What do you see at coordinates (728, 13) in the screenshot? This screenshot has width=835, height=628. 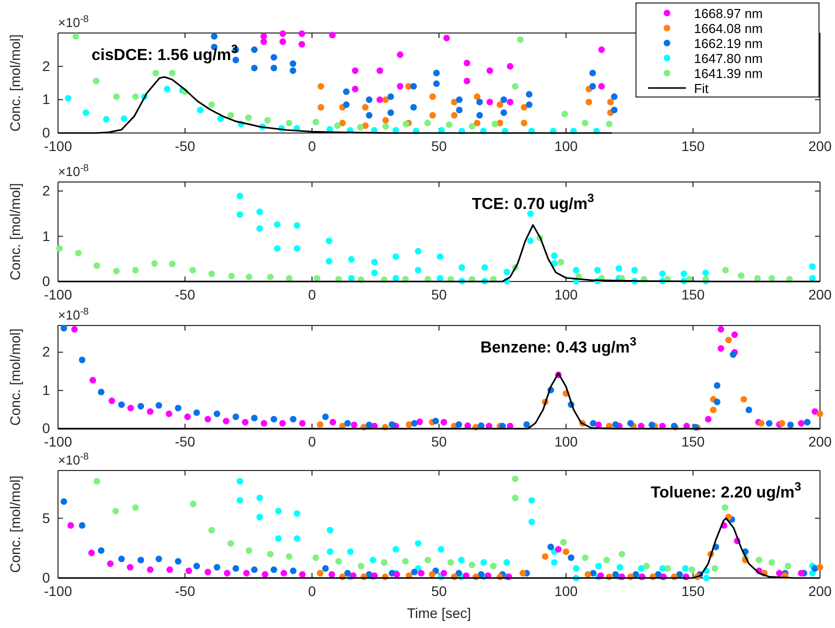 I see `legend-label: 1668.97 nm` at bounding box center [728, 13].